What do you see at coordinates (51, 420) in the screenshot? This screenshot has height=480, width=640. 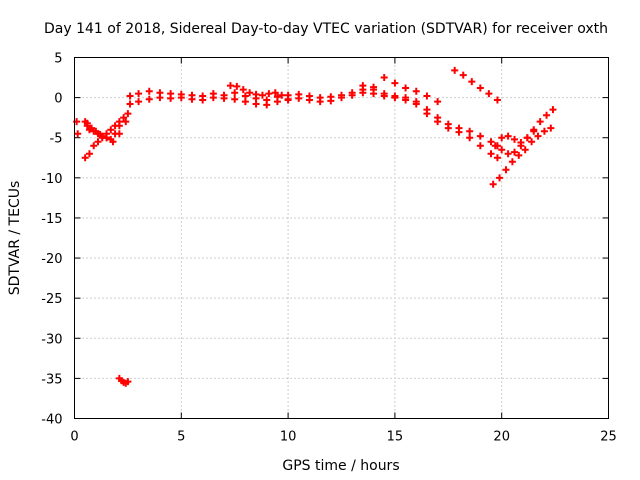 I see `y-tick-label: -40` at bounding box center [51, 420].